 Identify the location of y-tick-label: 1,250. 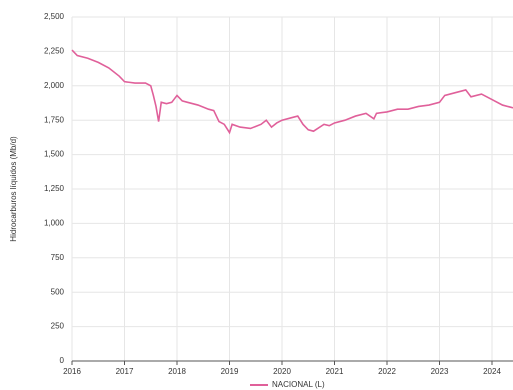
(54, 188).